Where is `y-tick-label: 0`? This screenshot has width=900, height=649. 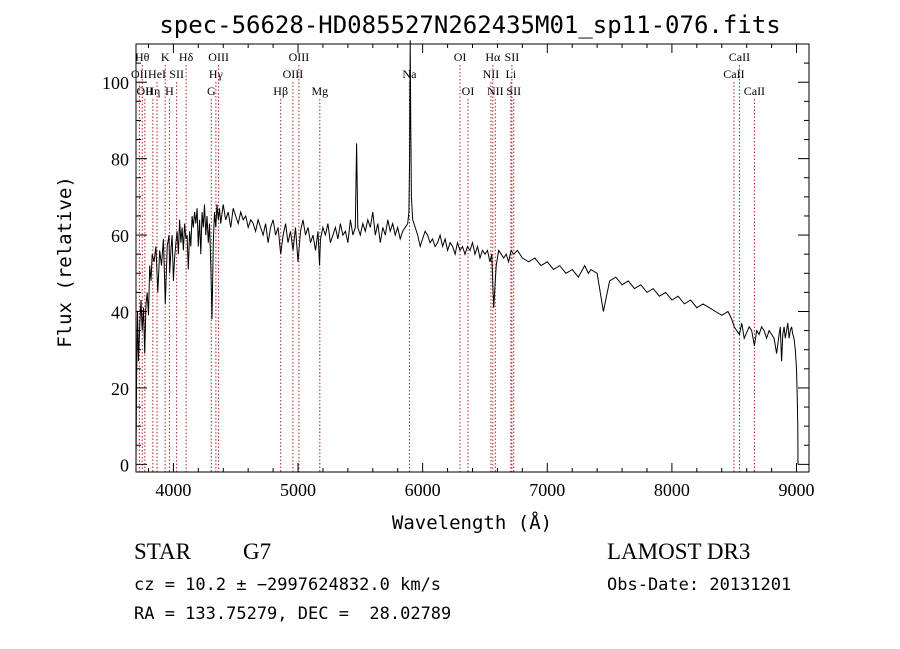 y-tick-label: 0 is located at coordinates (124, 465).